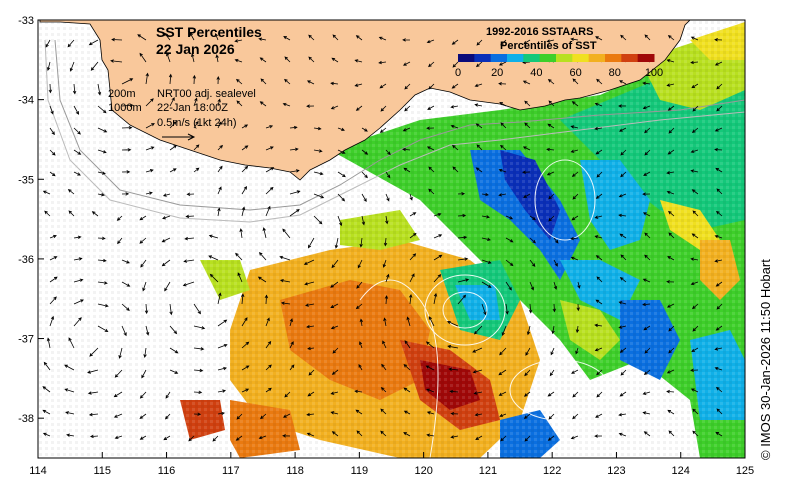 This screenshot has width=791, height=492. I want to click on colorbar-tick-label: 20, so click(497, 73).